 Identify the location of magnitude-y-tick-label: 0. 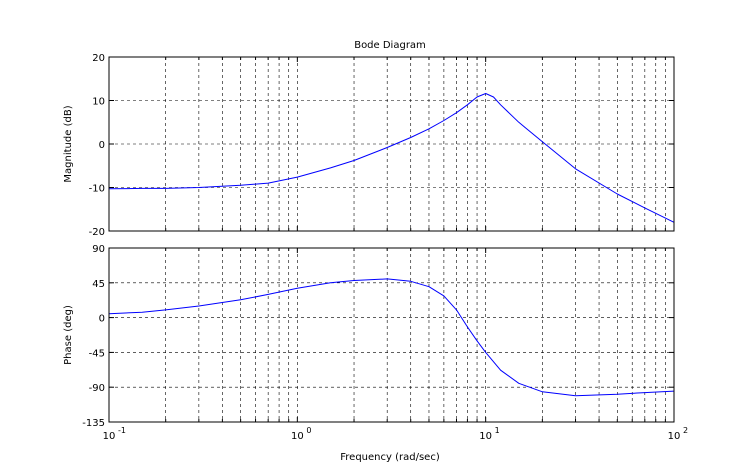
(102, 145).